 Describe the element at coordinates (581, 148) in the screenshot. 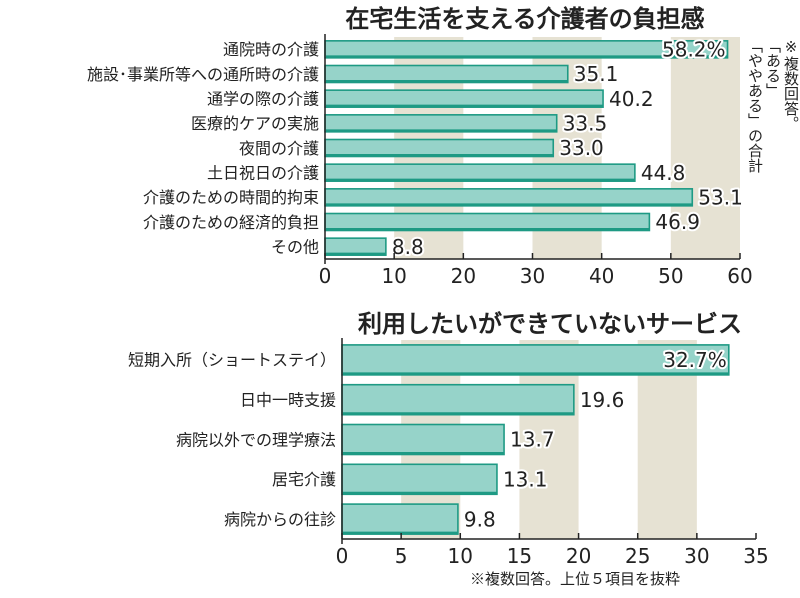

I see `data-label: 33.0` at that location.